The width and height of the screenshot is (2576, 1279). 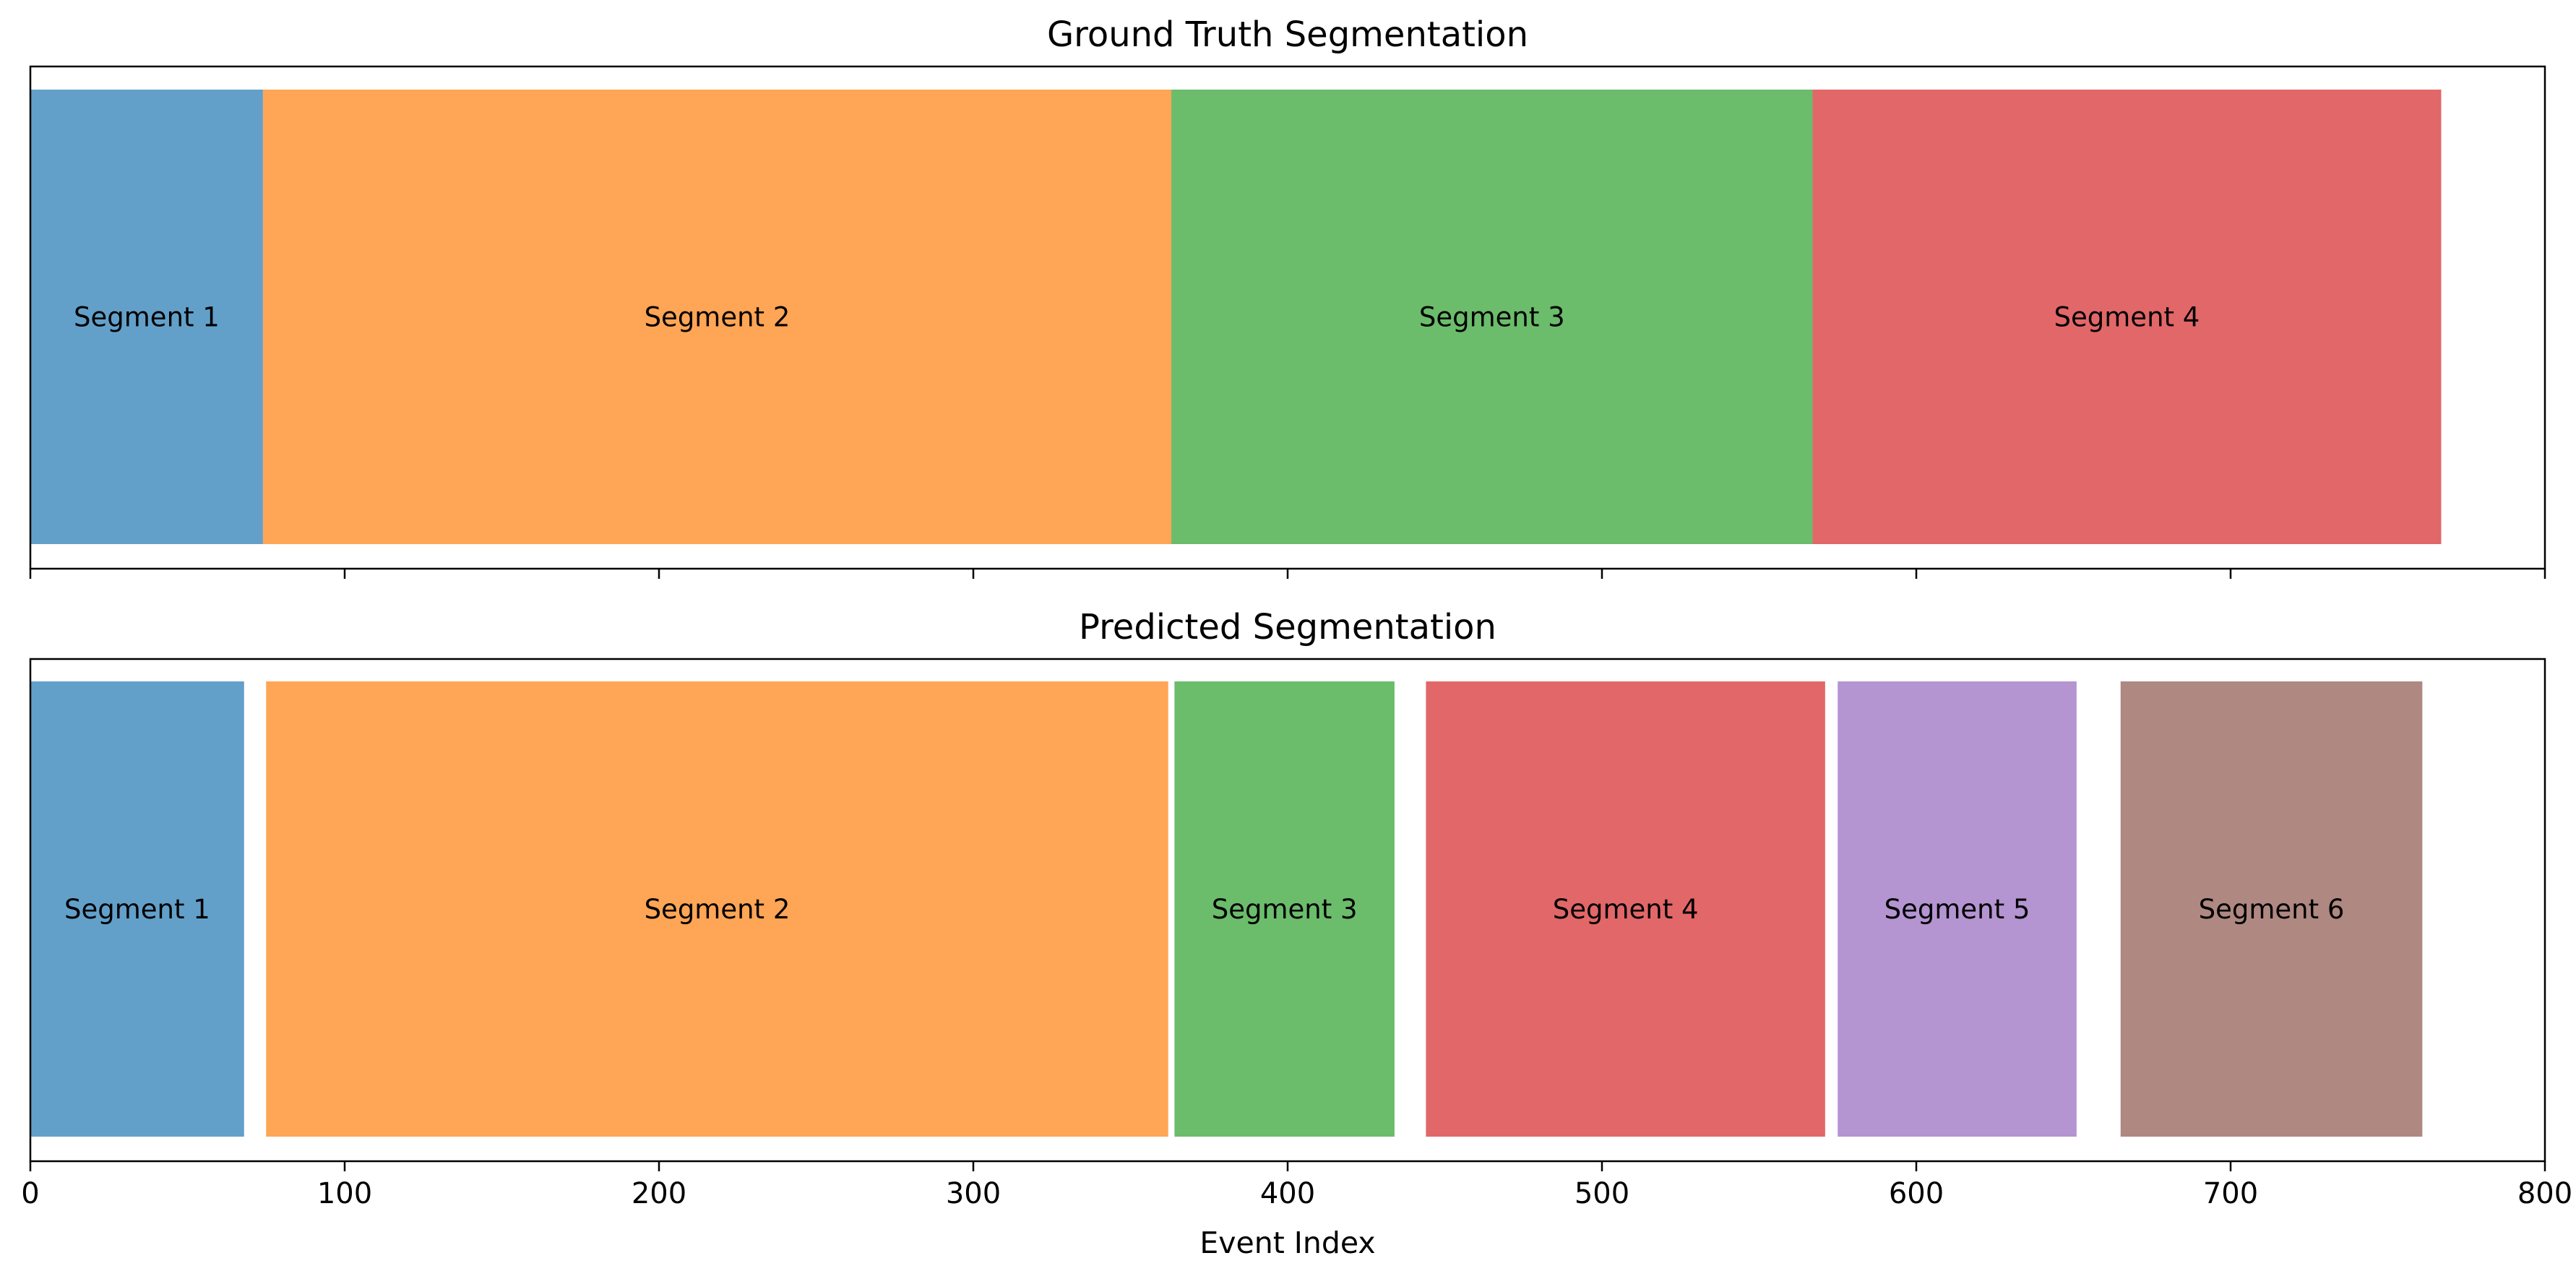 What do you see at coordinates (1287, 34) in the screenshot?
I see `panel-title: Ground Truth Segmentation` at bounding box center [1287, 34].